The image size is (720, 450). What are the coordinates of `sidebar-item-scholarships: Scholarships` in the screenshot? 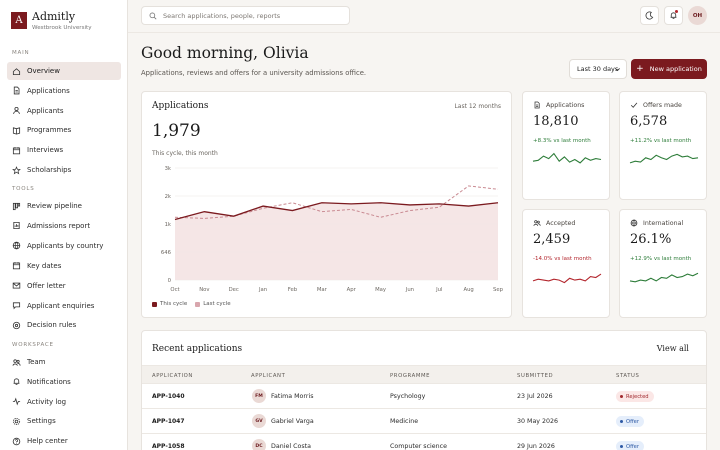 It's located at (64, 170).